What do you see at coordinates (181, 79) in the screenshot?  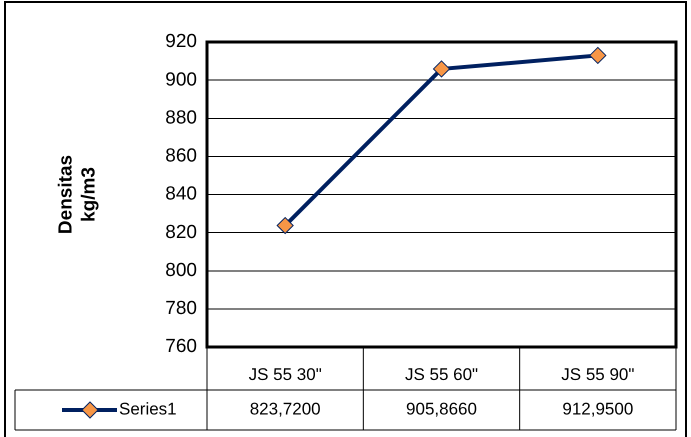 I see `y-tick-label: 900` at bounding box center [181, 79].